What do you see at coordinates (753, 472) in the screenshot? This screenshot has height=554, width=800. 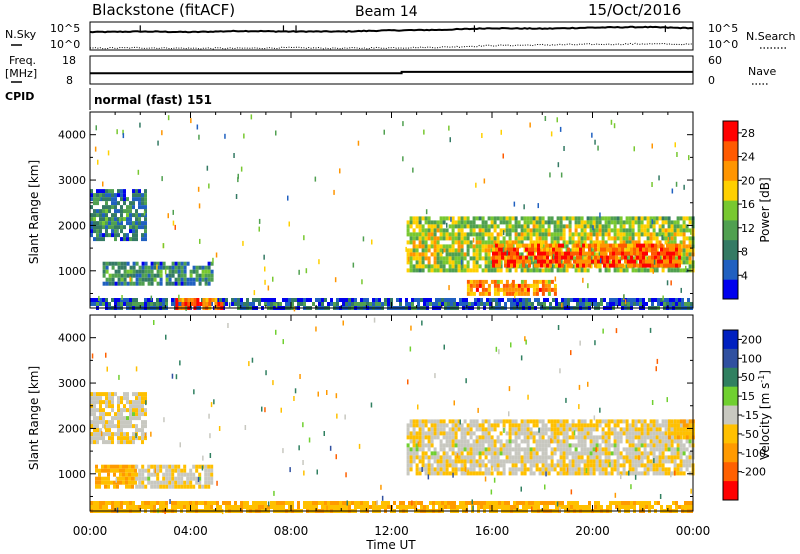 I see `velocity-colorbar-tick: -200` at bounding box center [753, 472].